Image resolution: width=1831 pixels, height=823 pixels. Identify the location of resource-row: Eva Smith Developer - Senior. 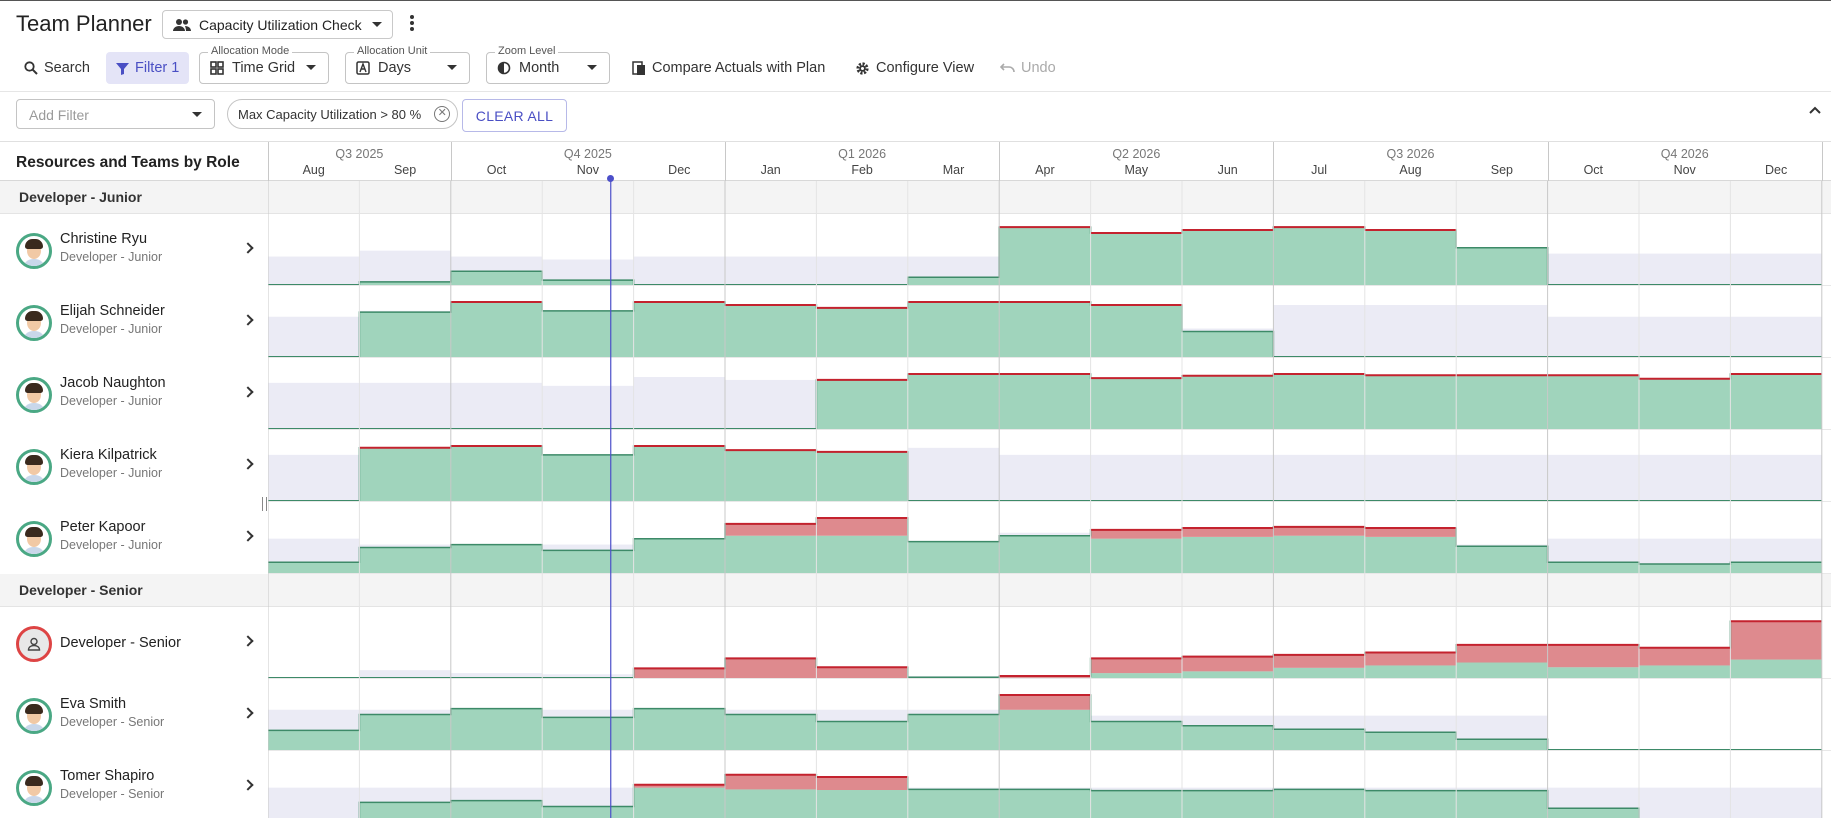
(134, 715).